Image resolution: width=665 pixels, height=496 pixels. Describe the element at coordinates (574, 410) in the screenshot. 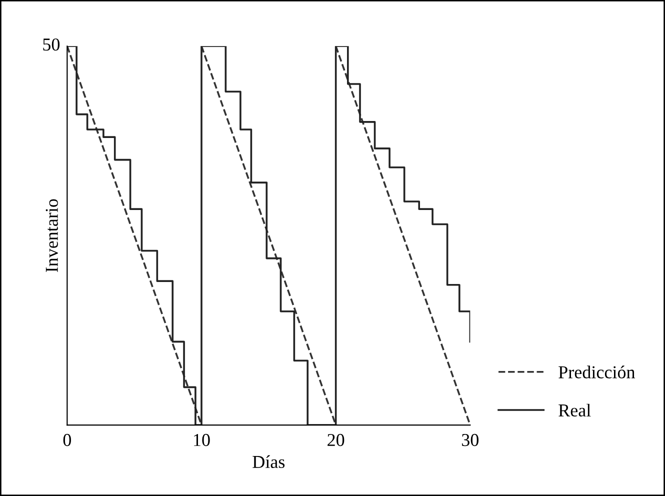

I see `legend-label: Real` at that location.